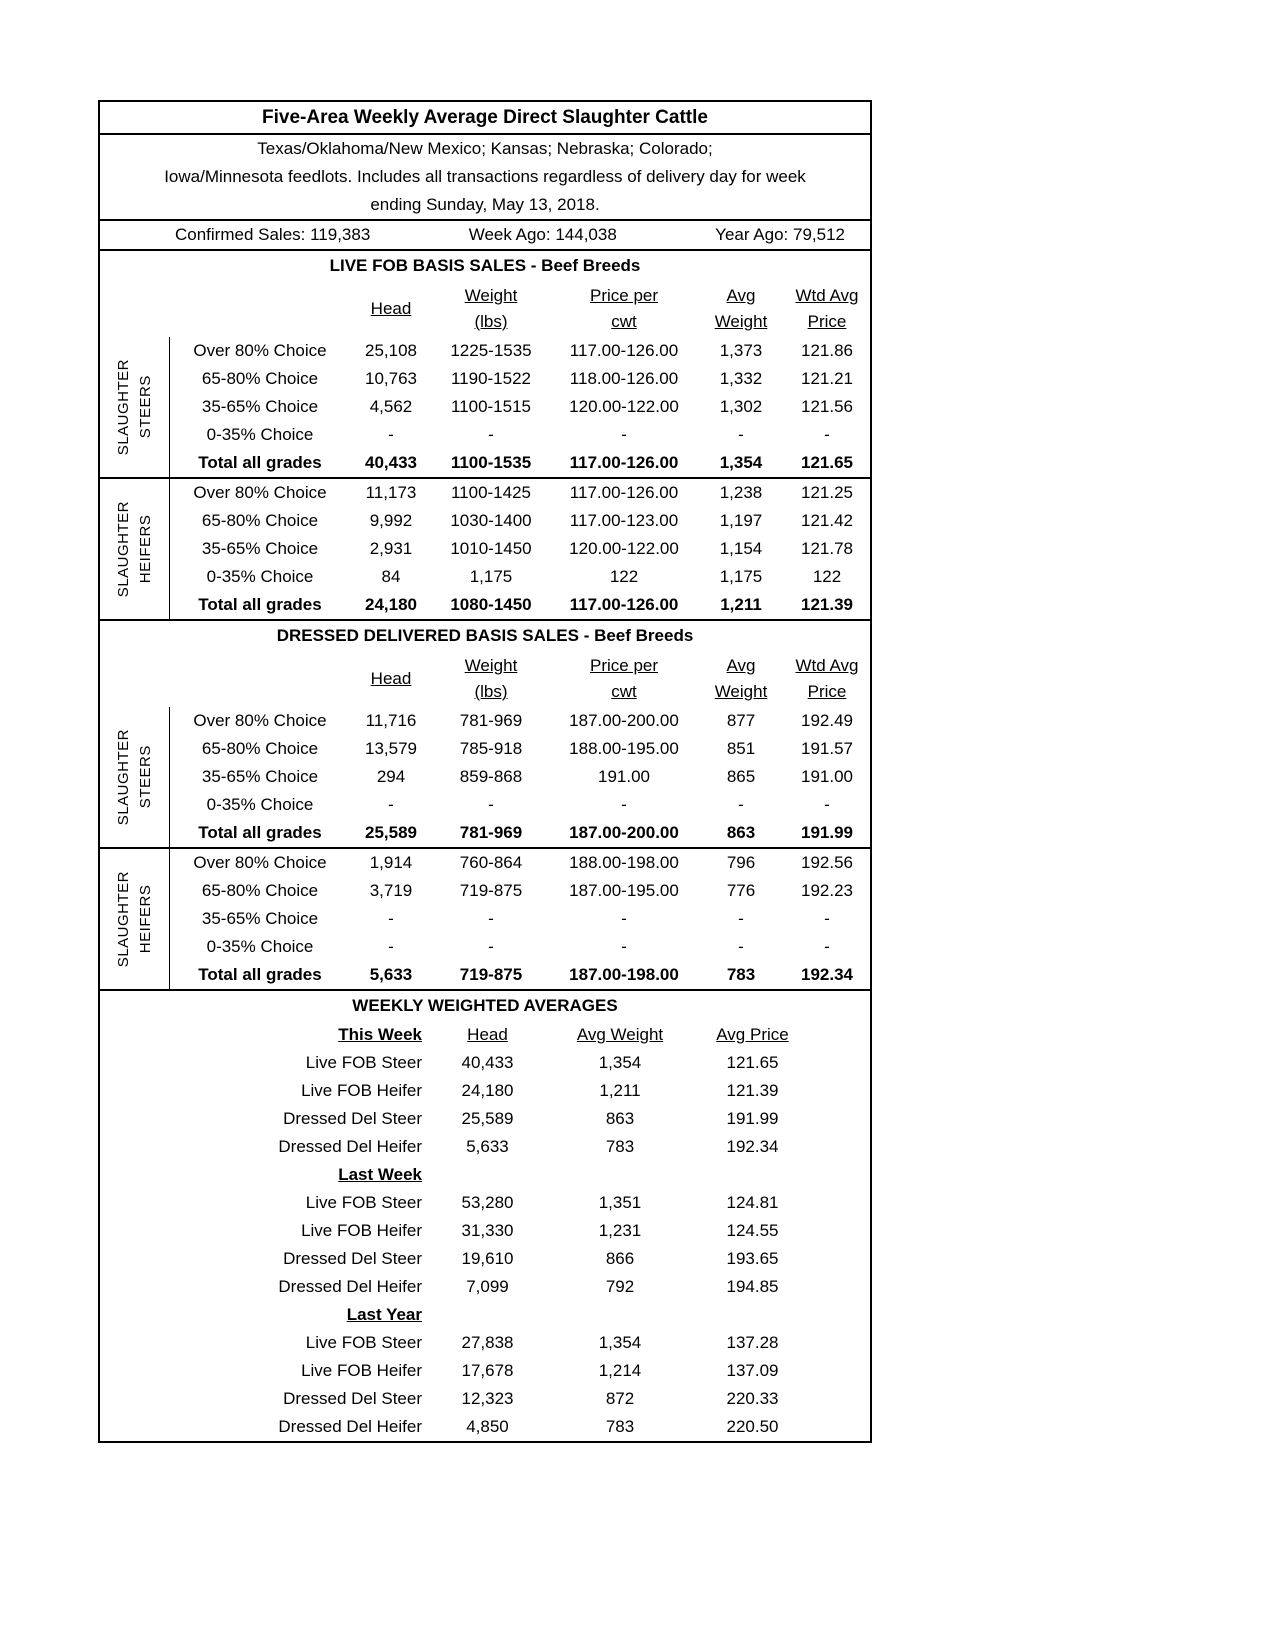  Describe the element at coordinates (485, 1371) in the screenshot. I see `weekly-row: Live FOB Heifer 17,678 1,214 137.09` at that location.